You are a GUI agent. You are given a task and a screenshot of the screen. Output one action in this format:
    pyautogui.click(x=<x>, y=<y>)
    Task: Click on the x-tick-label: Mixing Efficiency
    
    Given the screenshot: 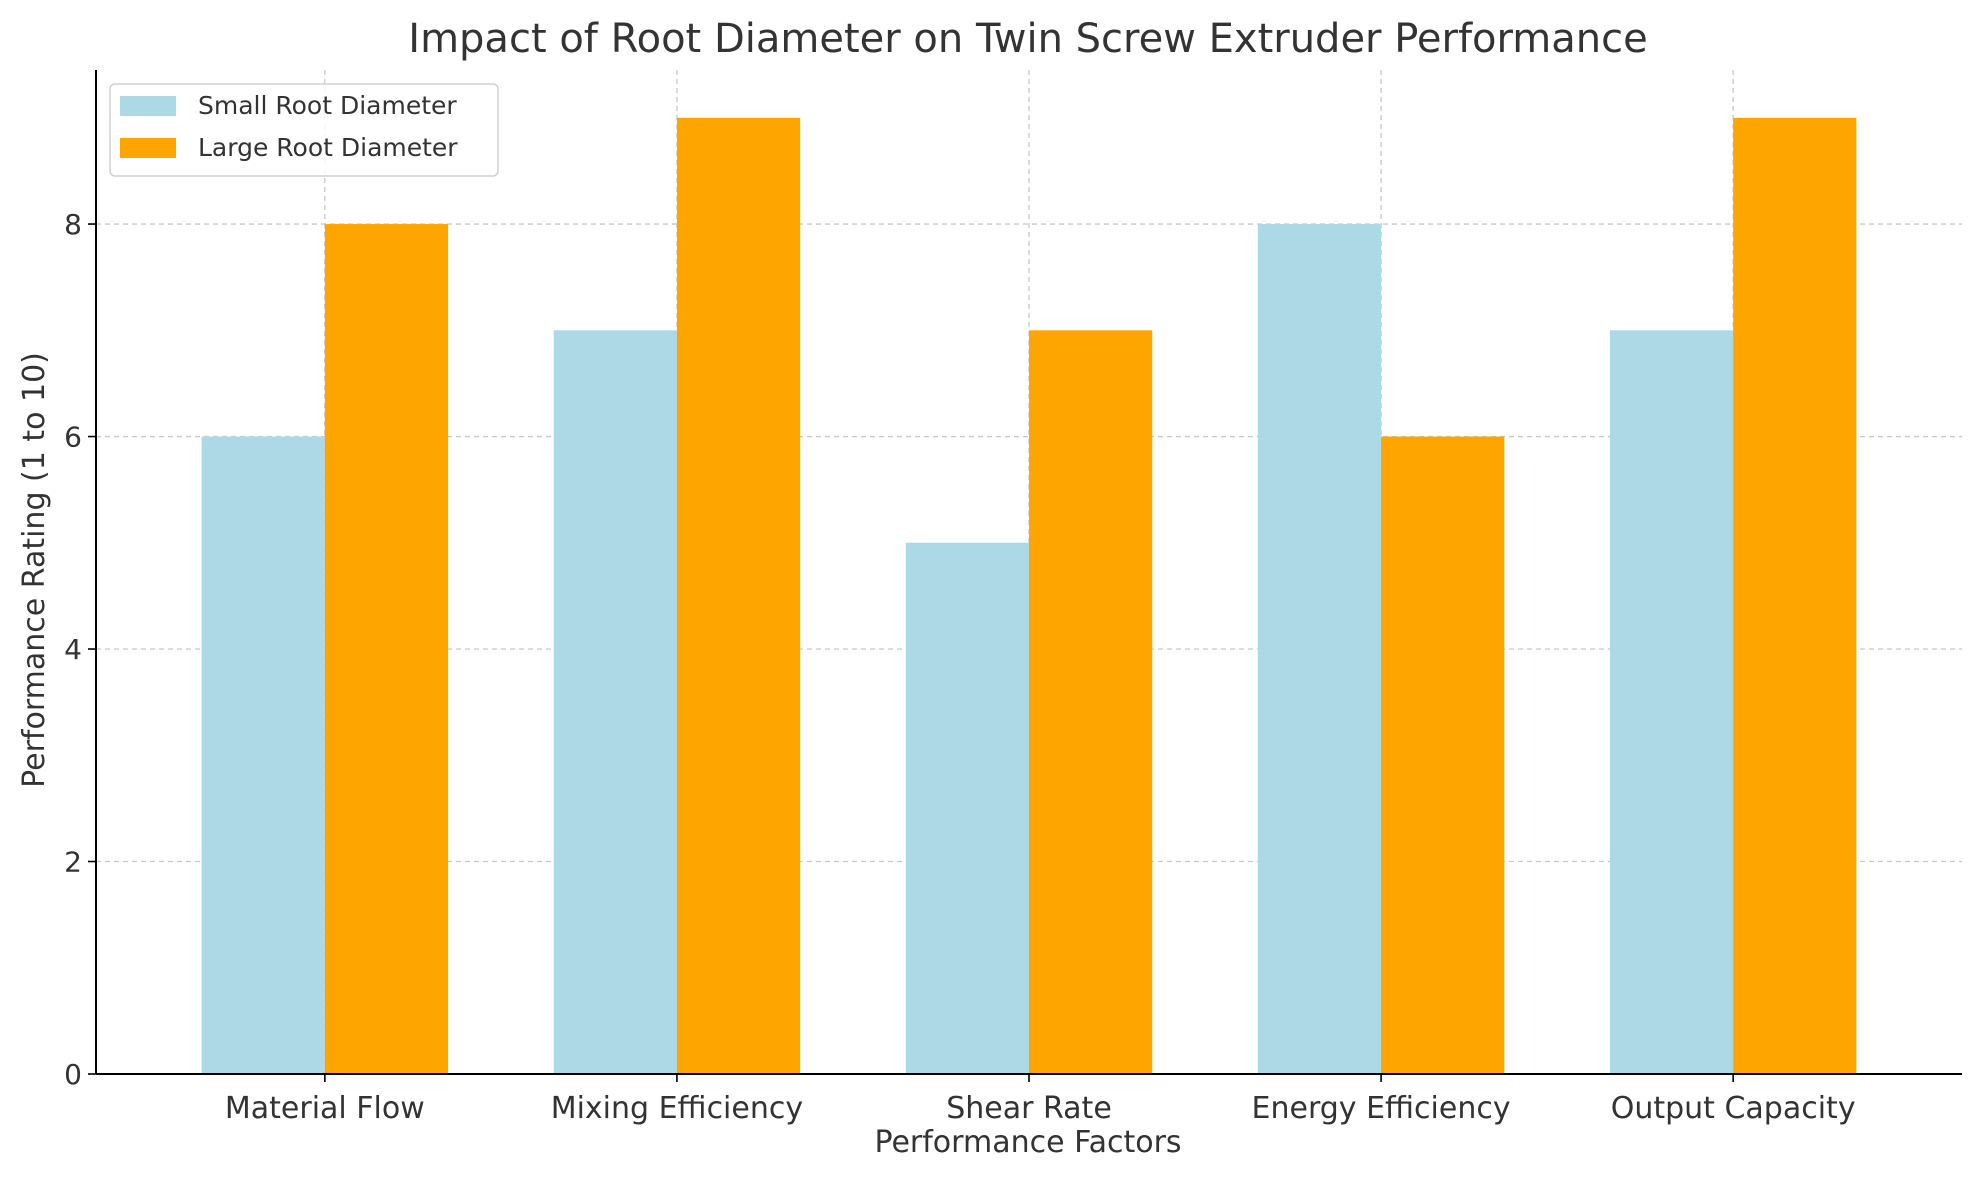 What is the action you would take?
    pyautogui.click(x=677, y=1108)
    